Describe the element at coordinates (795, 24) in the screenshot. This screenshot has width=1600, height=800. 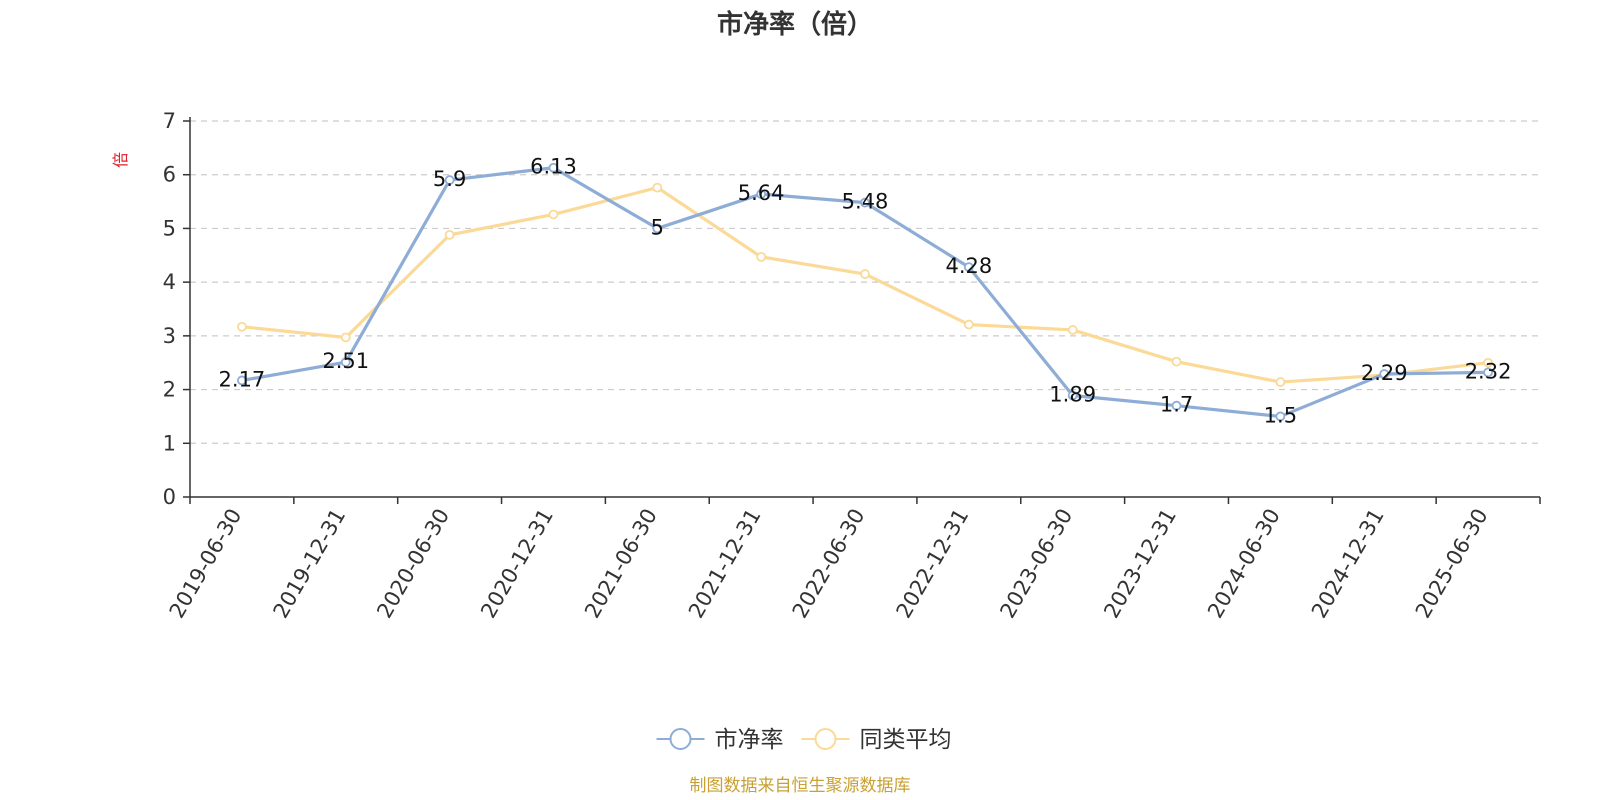
I see `chart-title: 市净率（倍）` at that location.